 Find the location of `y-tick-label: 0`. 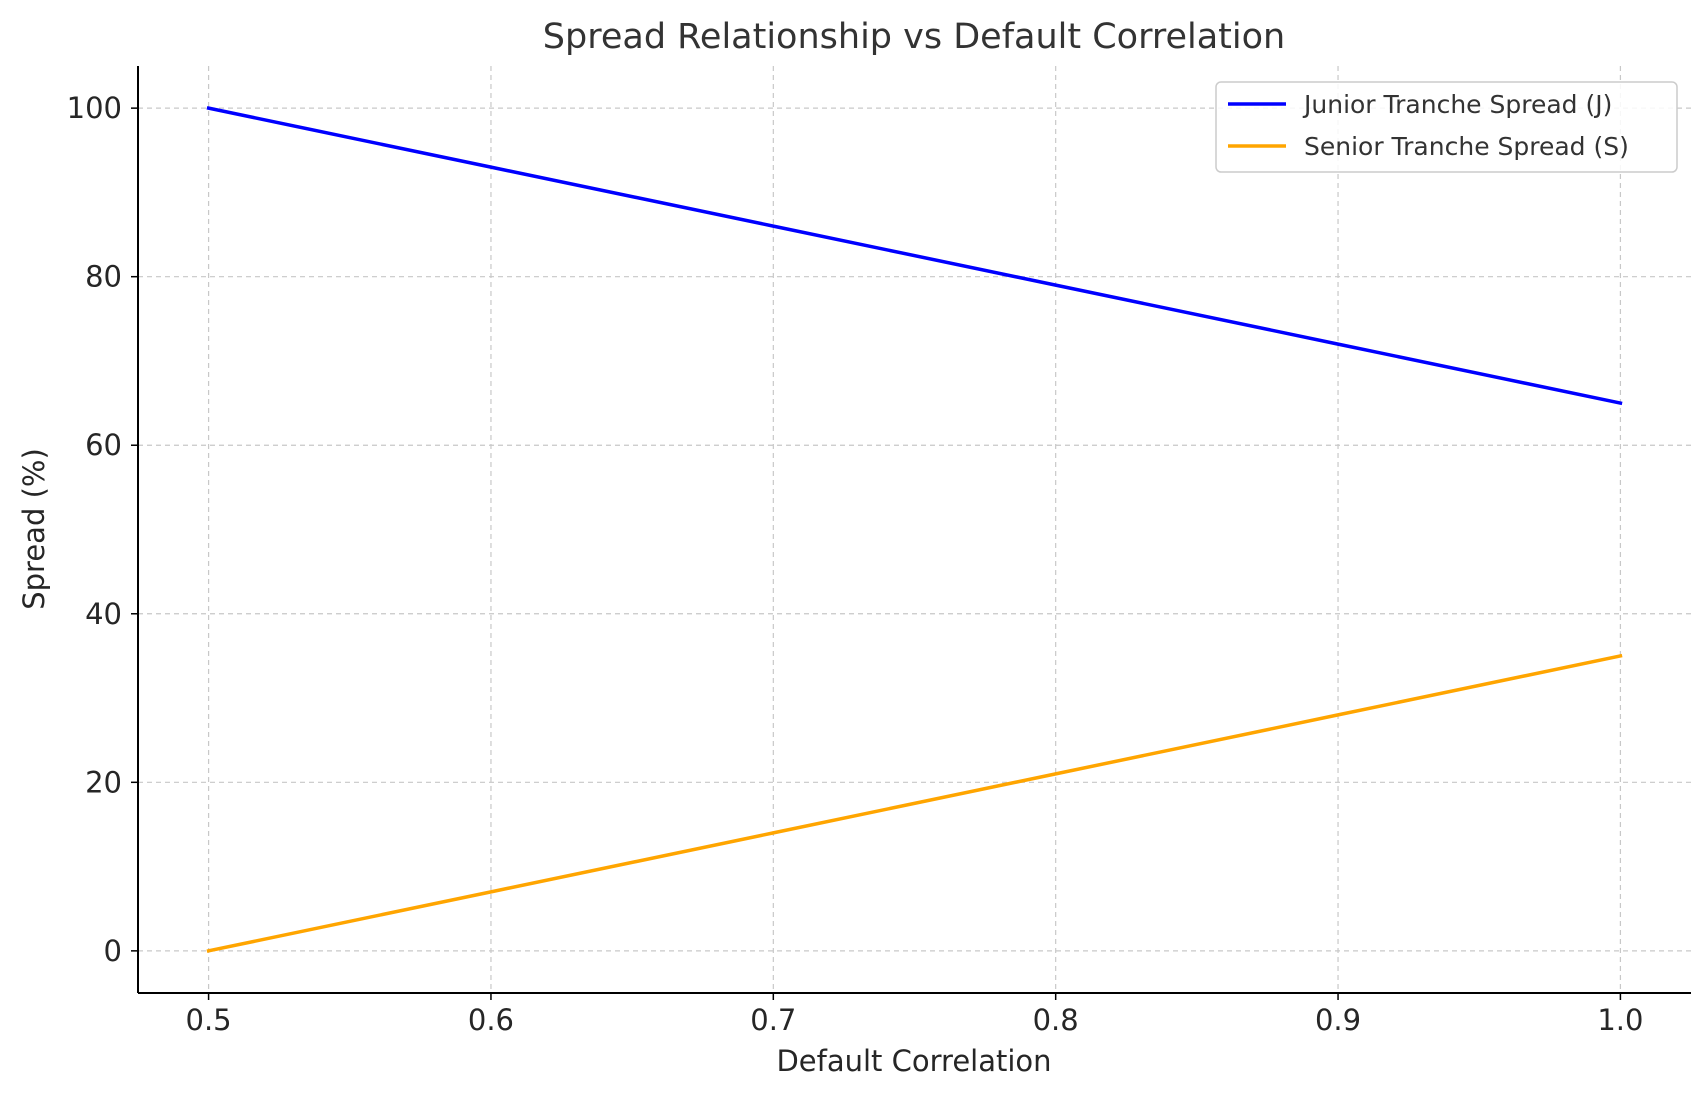

y-tick-label: 0 is located at coordinates (113, 951).